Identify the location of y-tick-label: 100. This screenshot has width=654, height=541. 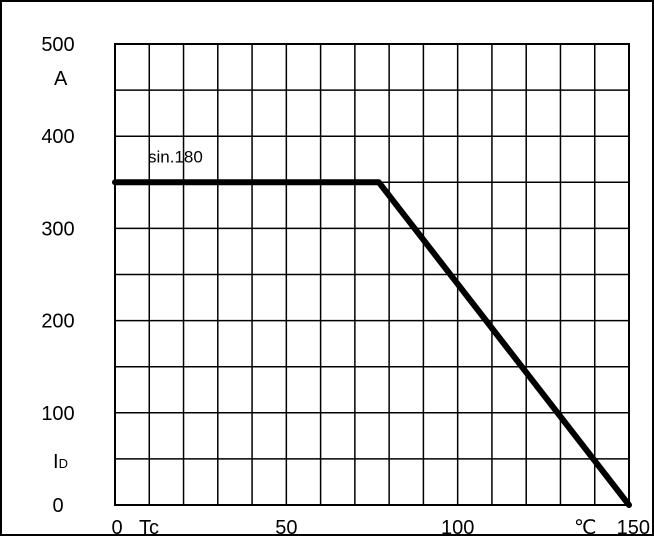
(57, 414).